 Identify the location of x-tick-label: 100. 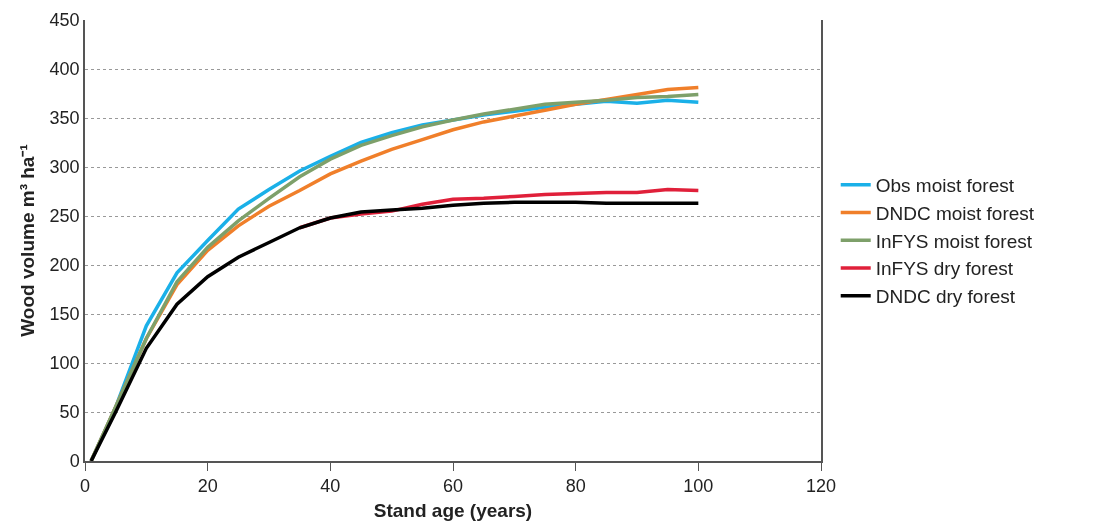
(698, 486).